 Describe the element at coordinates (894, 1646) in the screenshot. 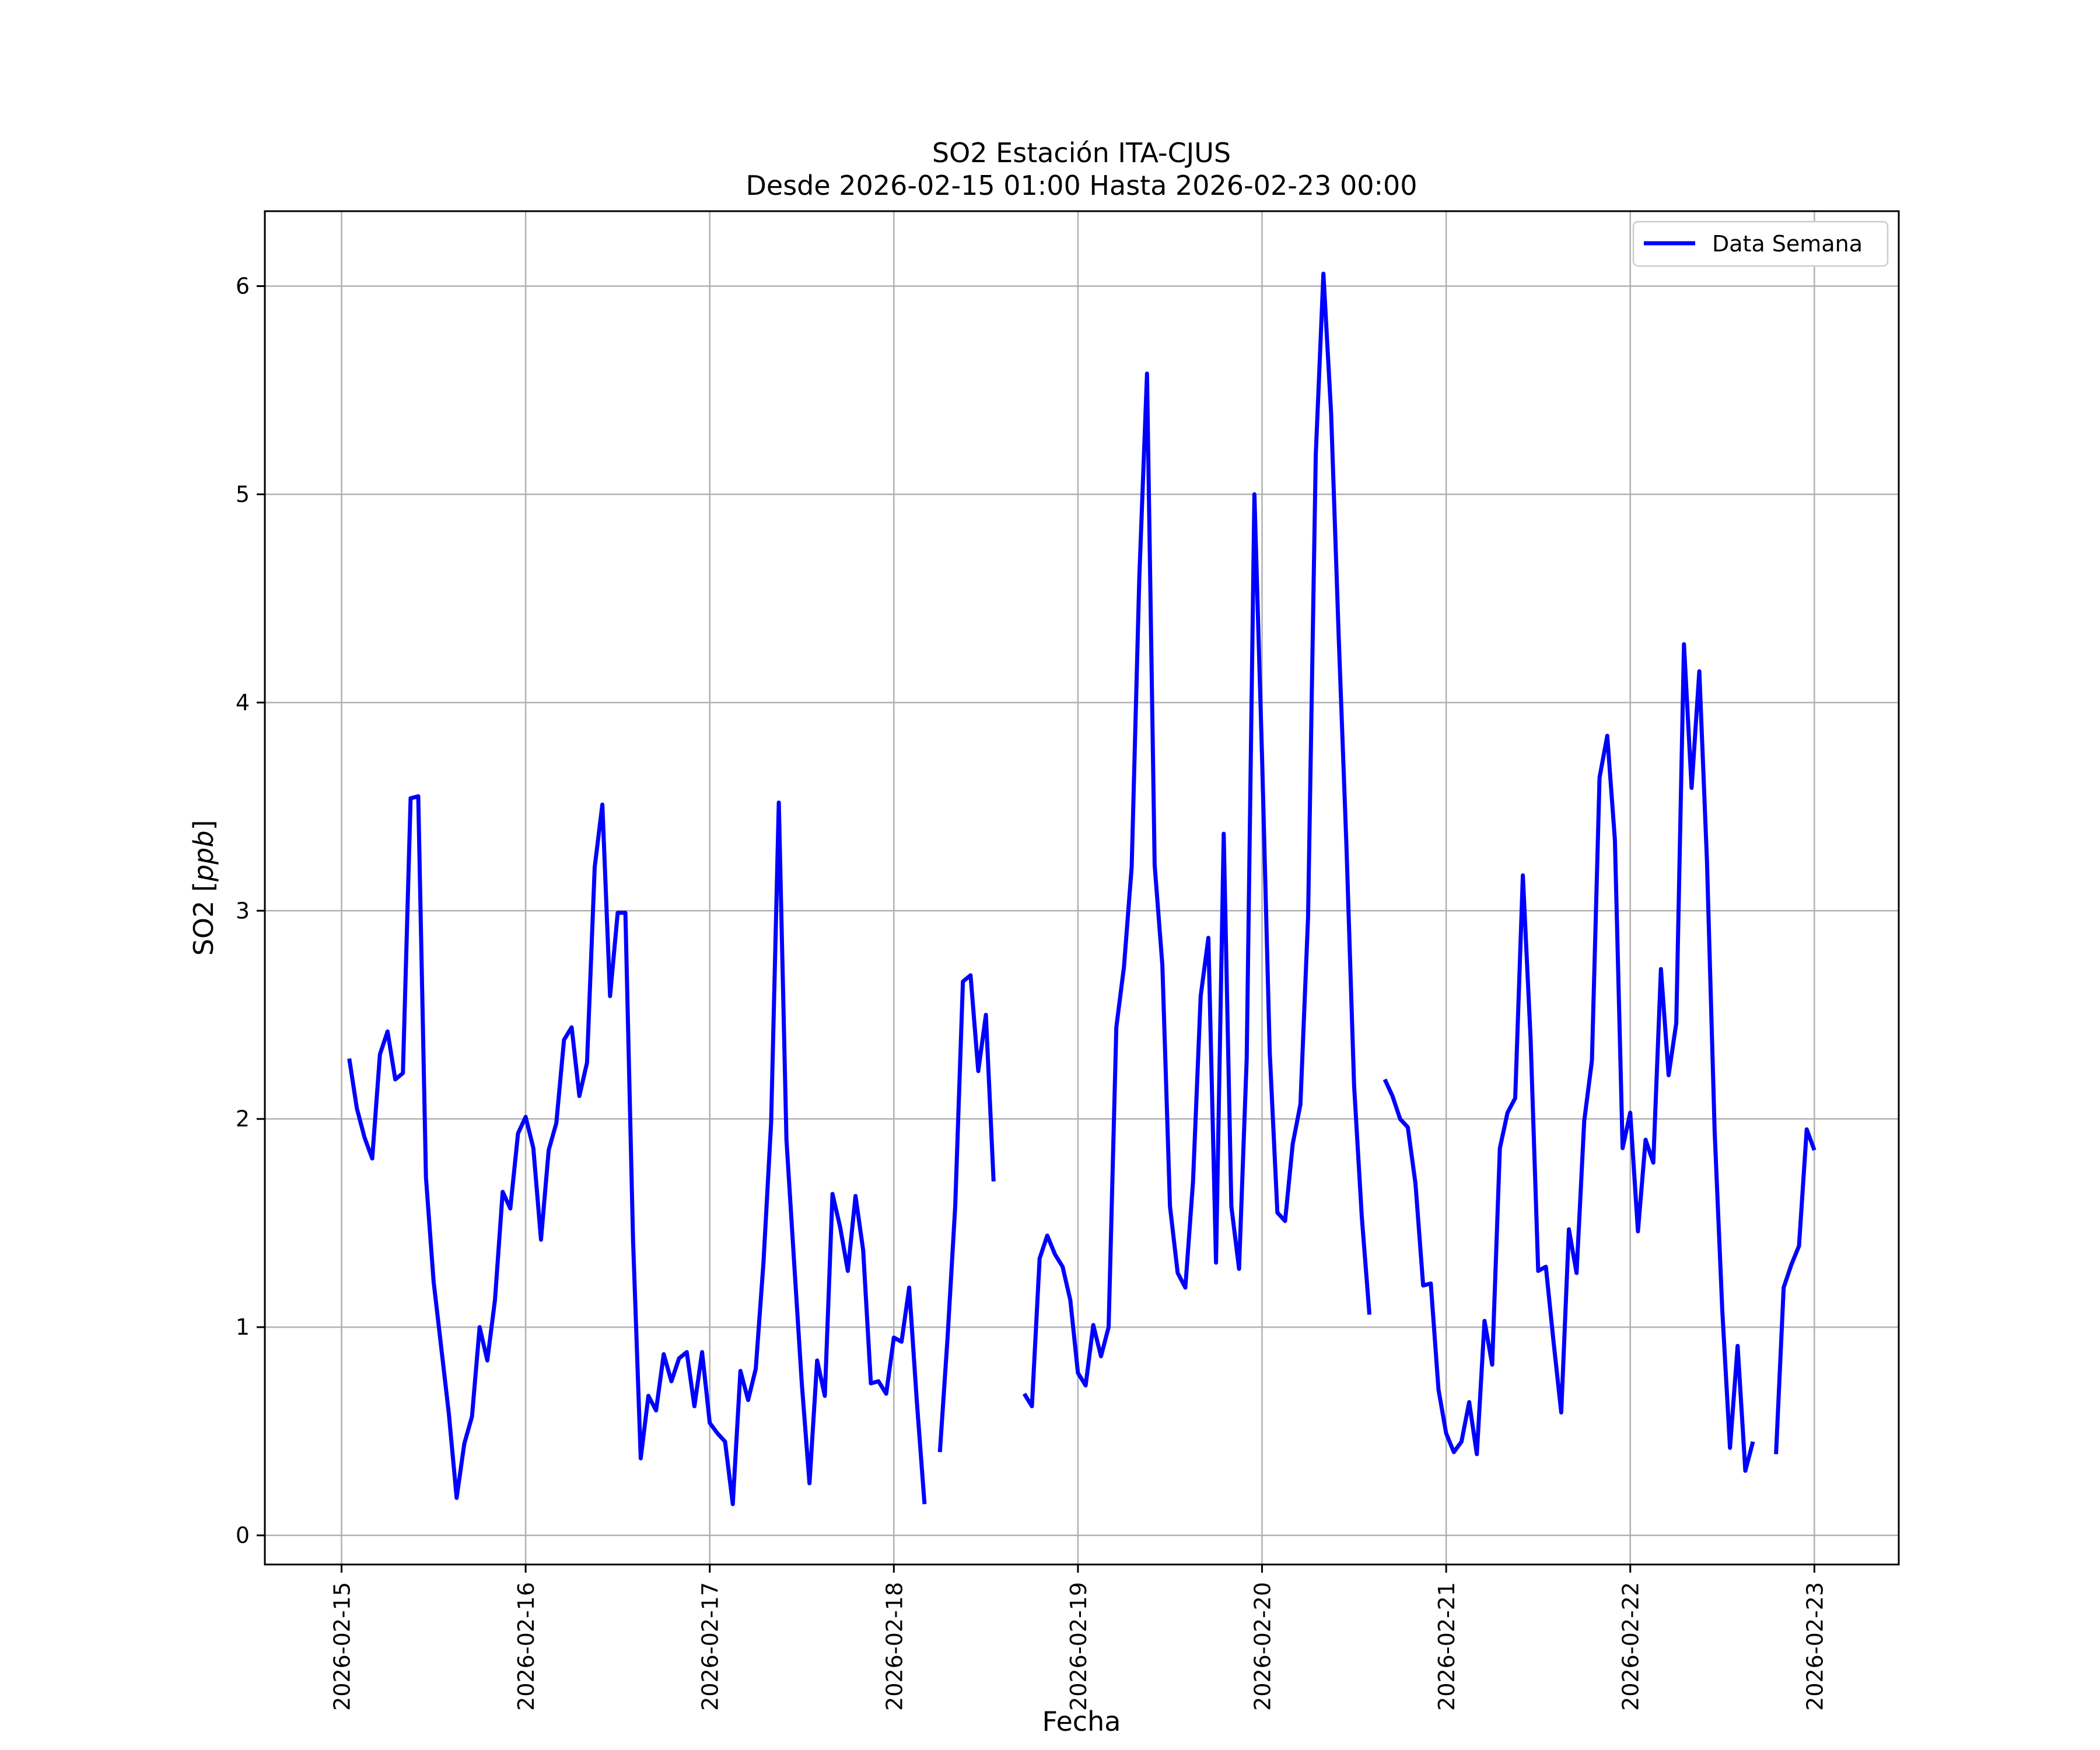

I see `x-tick-label: 2026-02-18` at that location.